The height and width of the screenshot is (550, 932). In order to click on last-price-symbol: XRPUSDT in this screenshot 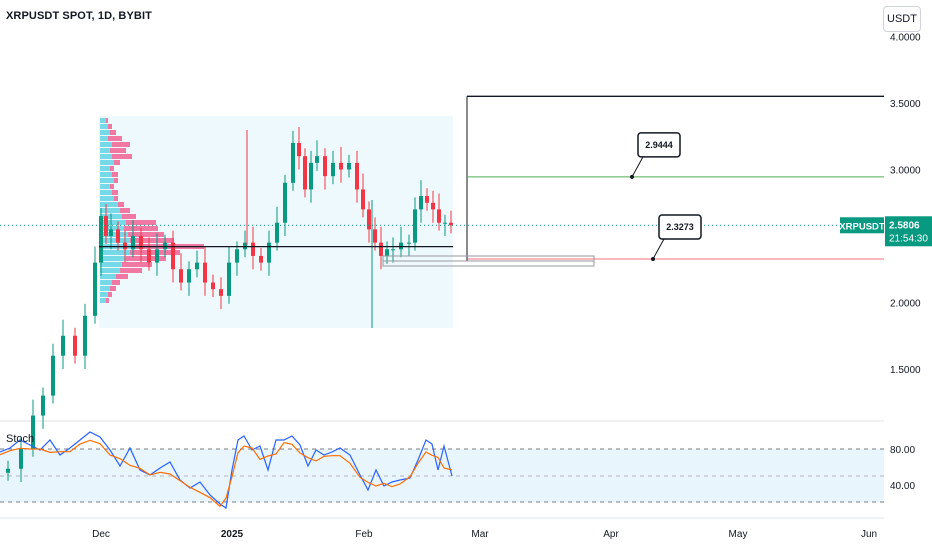, I will do `click(862, 226)`.